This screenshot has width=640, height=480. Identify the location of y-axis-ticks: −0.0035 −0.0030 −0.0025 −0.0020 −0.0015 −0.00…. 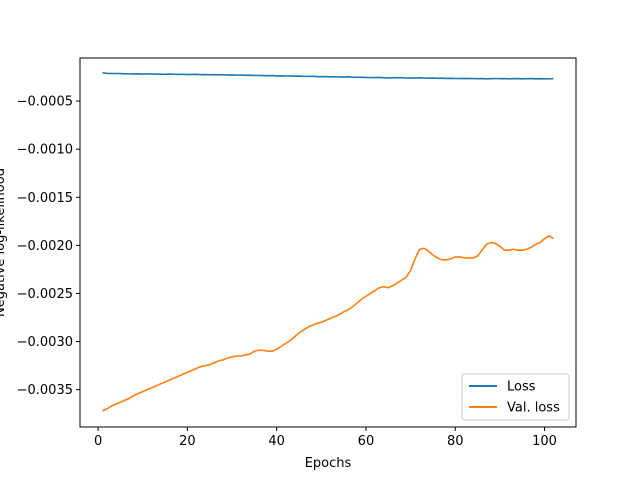
(48, 246).